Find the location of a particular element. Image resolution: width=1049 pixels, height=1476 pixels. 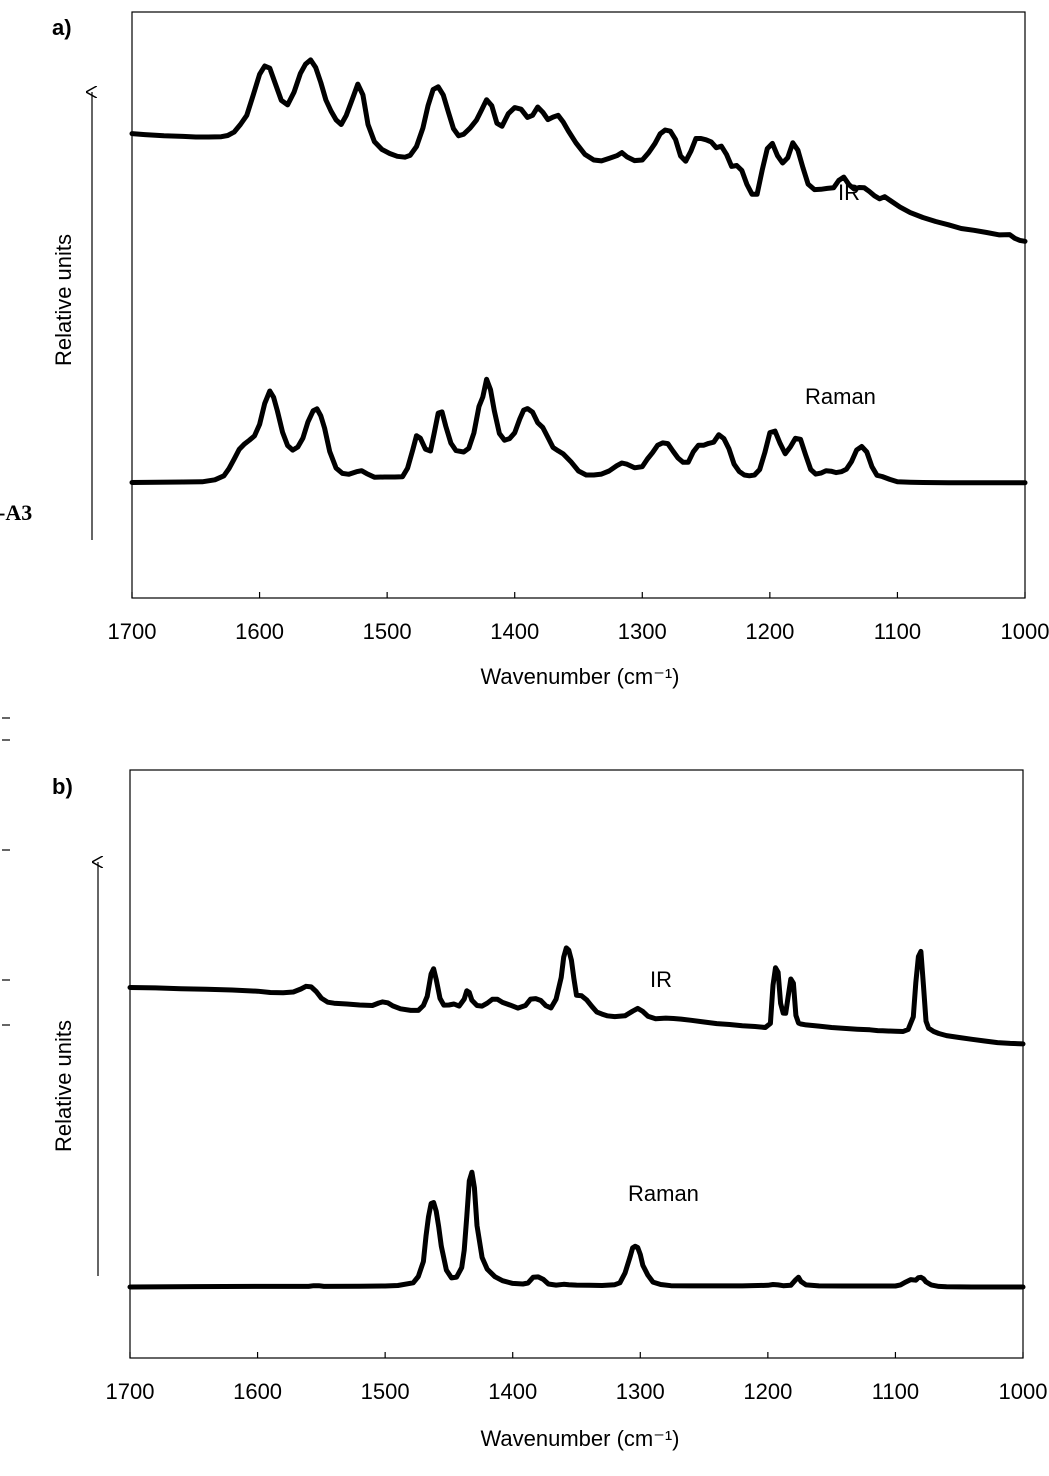

panel-b-raman-trace is located at coordinates (576, 1229).